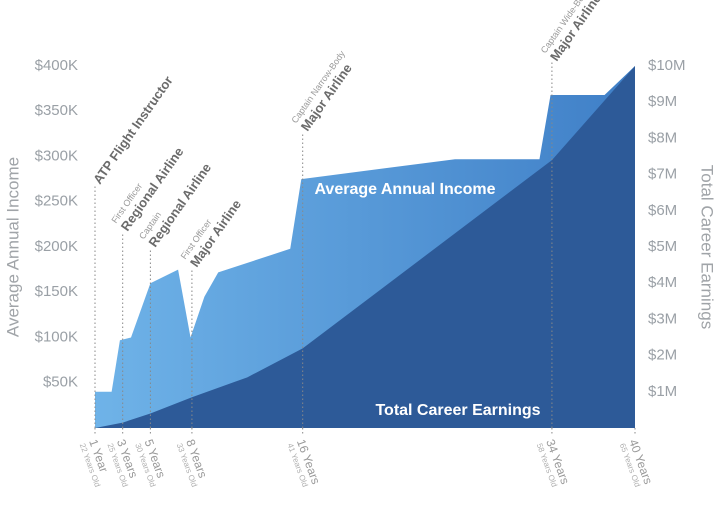 This screenshot has height=518, width=720. I want to click on y2-tick-label: $2M, so click(662, 355).